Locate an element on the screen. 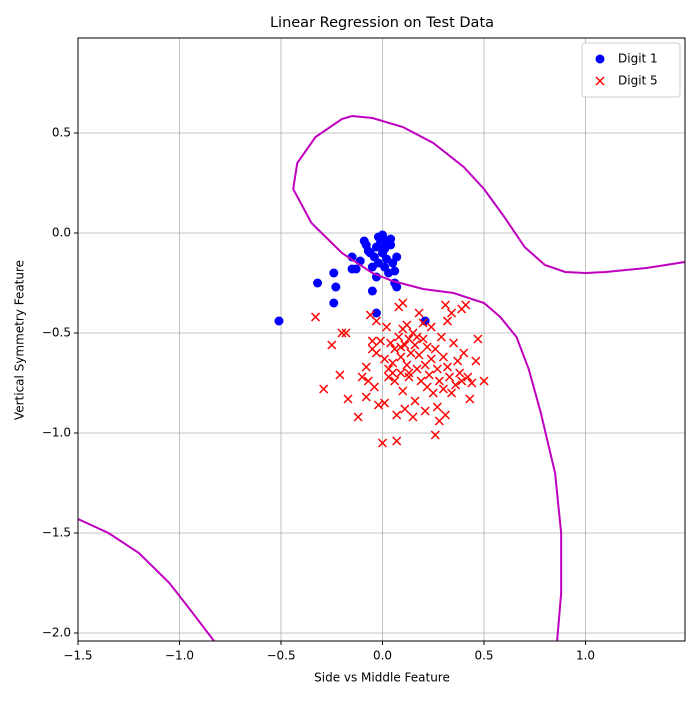 The image size is (700, 704). legend-marker is located at coordinates (600, 81).